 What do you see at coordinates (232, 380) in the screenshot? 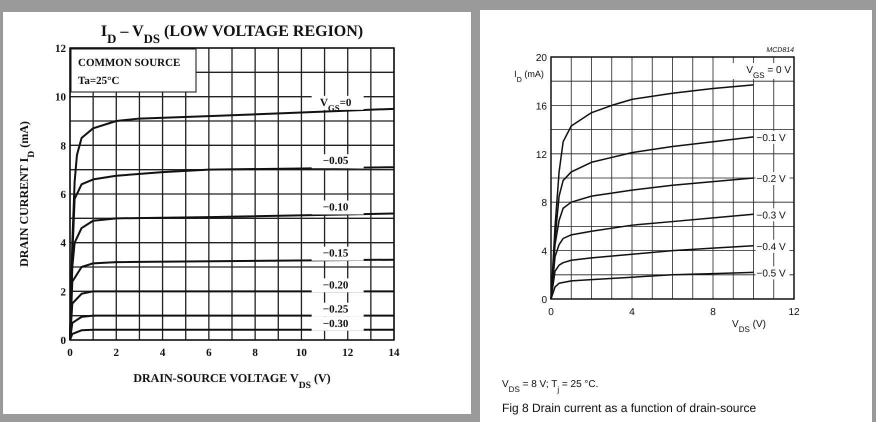
I see `x-axis-title: DRAIN-SOURCE VOLTAGE V$_{DS}$ (V)` at bounding box center [232, 380].